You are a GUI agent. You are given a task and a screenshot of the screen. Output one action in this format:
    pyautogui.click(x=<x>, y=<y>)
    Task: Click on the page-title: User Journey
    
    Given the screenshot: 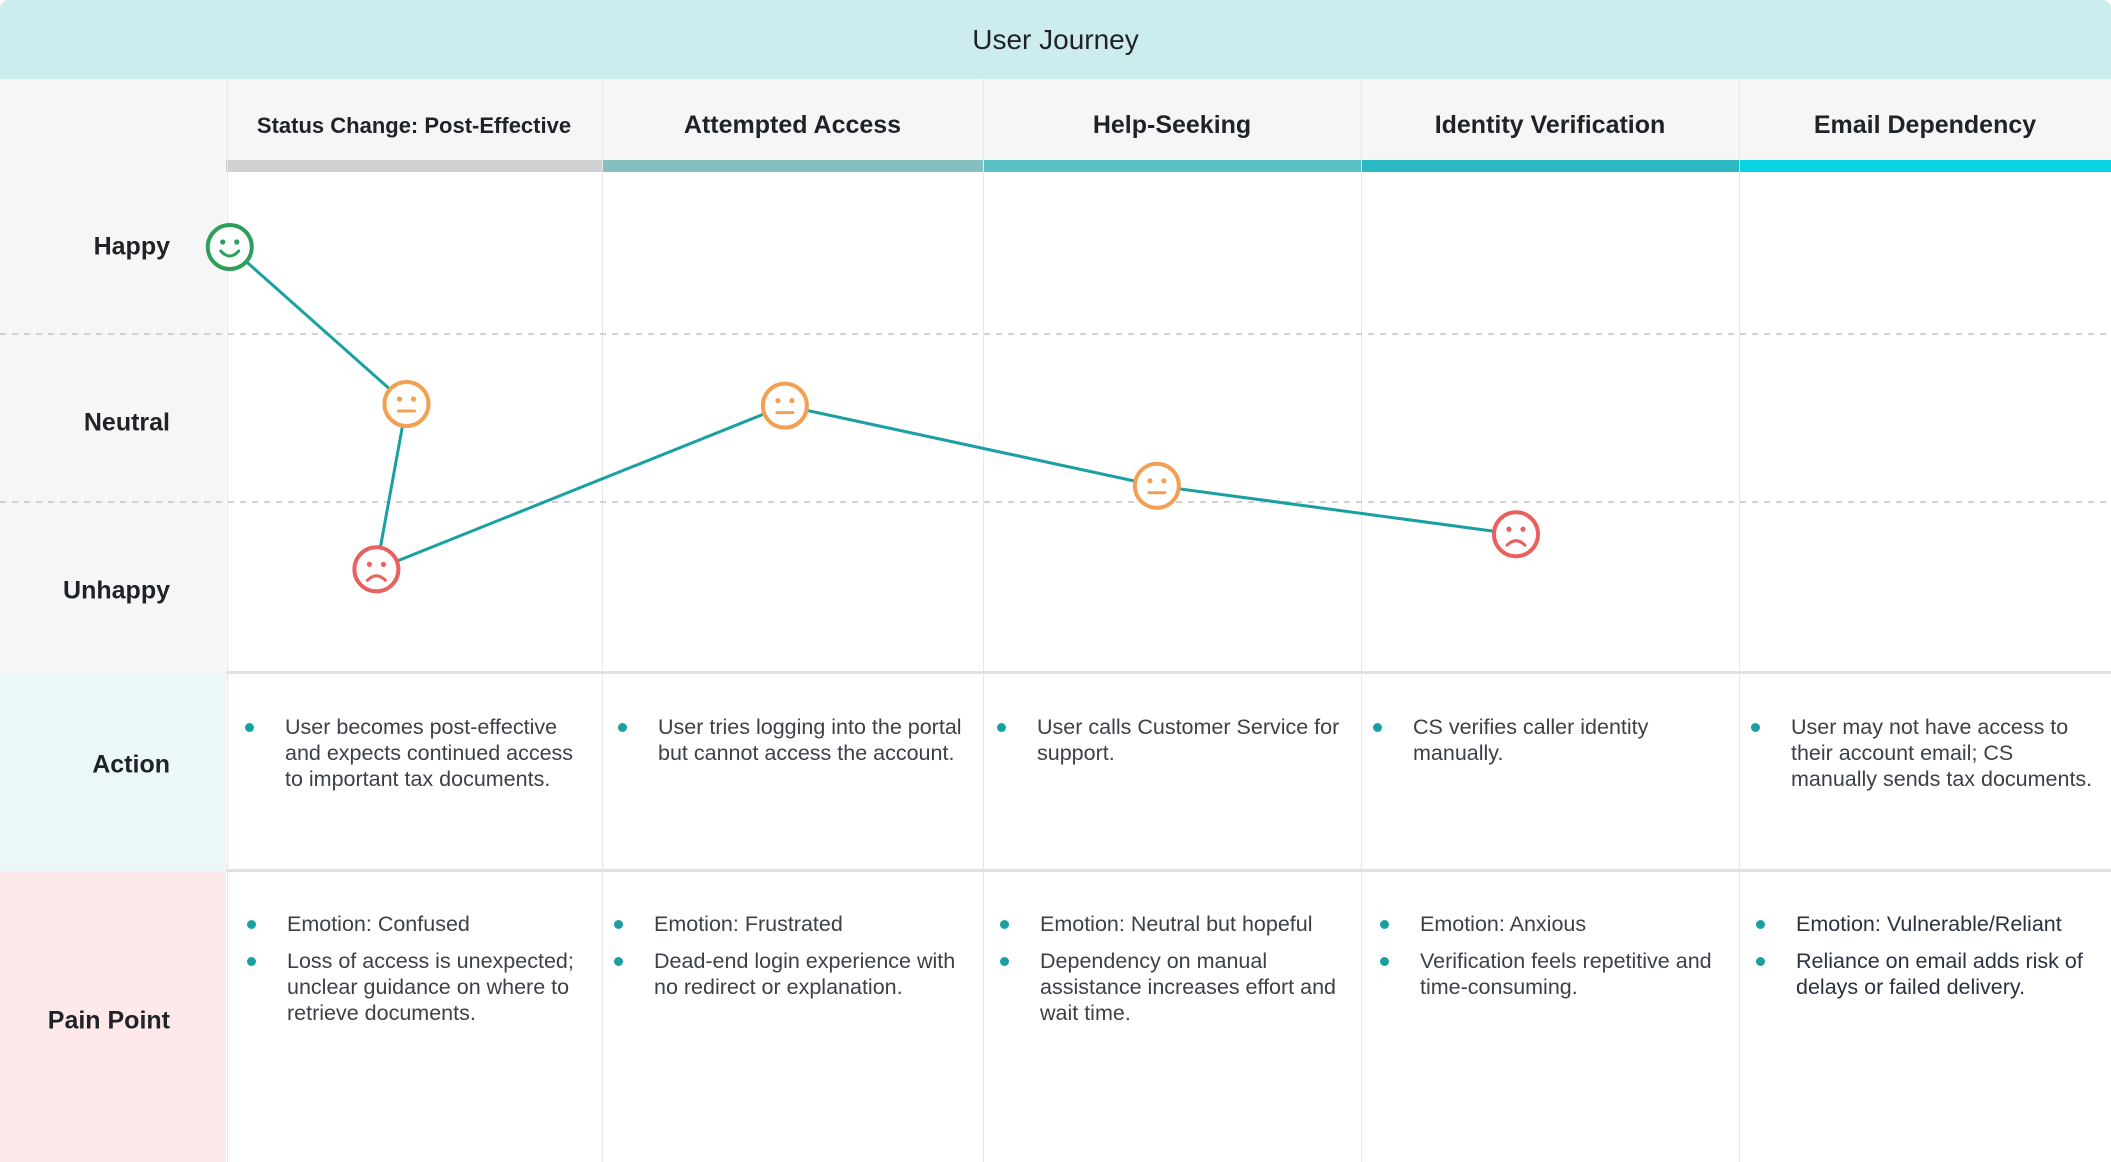 What is the action you would take?
    pyautogui.click(x=1055, y=39)
    